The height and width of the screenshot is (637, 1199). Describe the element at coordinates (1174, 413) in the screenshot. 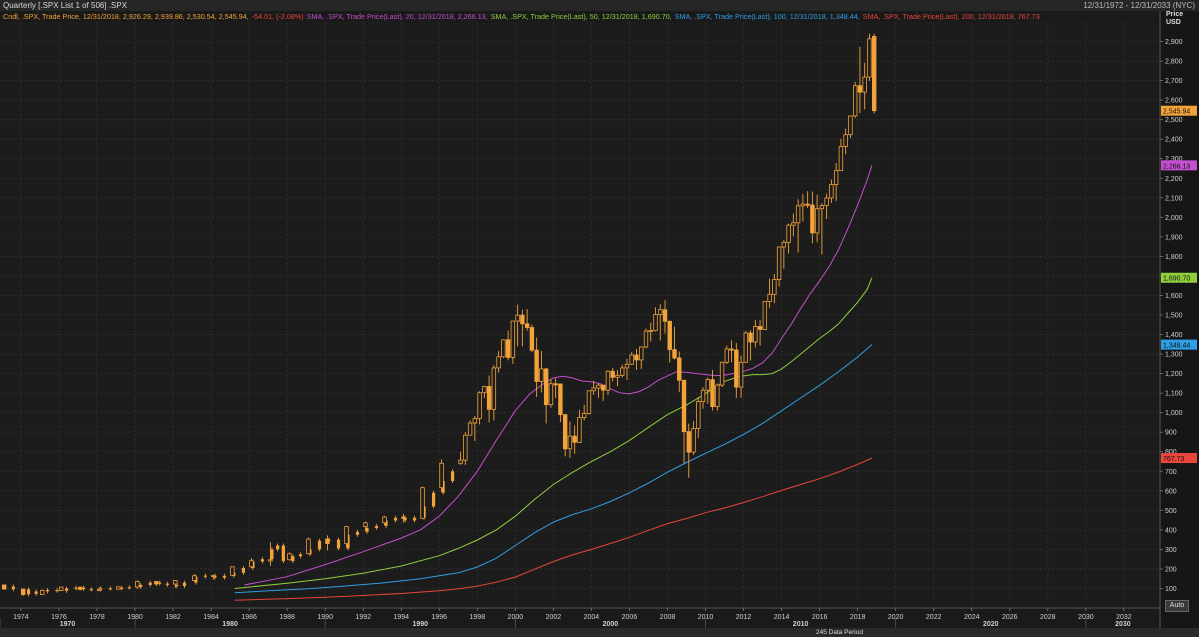

I see `y-tick-label: 1,000` at that location.